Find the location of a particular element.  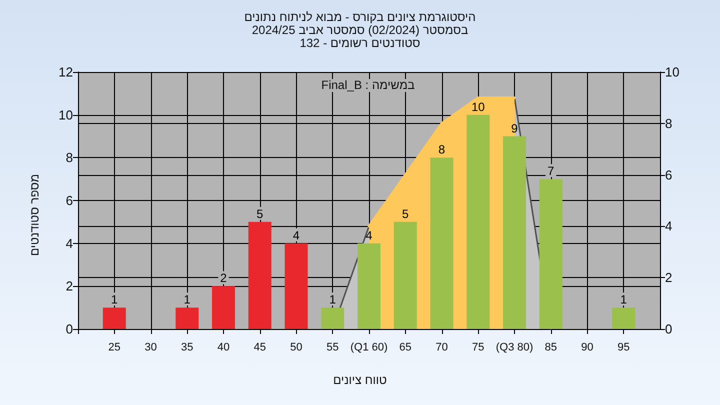

chart-subtitle: בסמסטר (02/2024) סמסטר אביב 2024/25 סטודנטים רשומים - 132 is located at coordinates (360, 36).